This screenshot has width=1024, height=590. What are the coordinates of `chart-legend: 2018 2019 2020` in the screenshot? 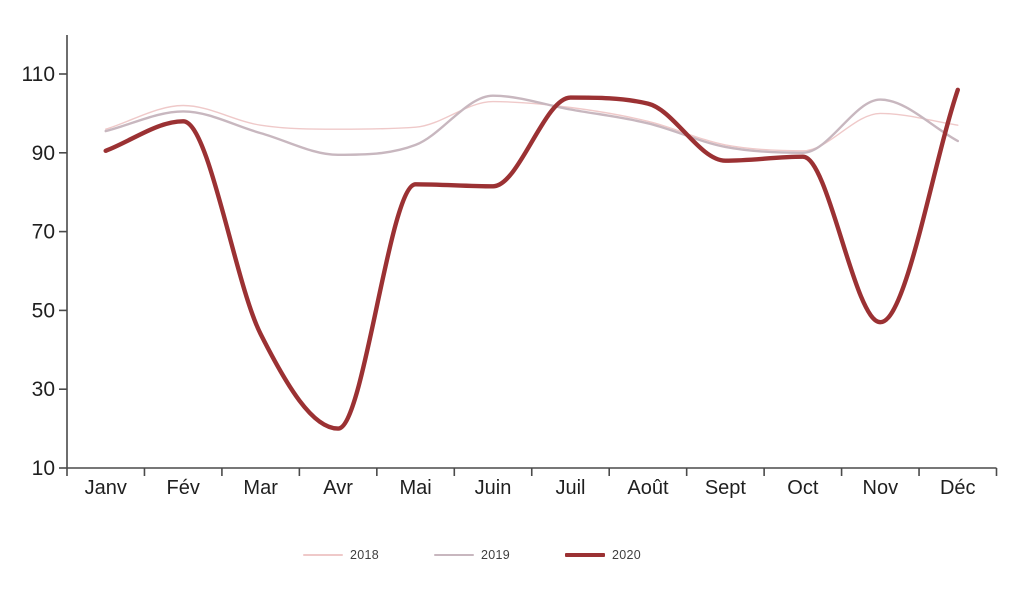 It's located at (472, 555).